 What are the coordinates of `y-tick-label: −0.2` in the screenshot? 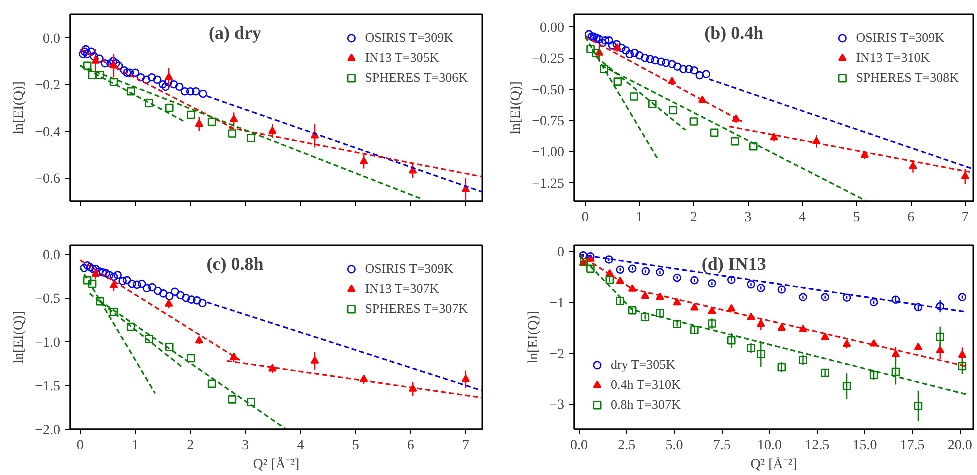 It's located at (48, 86).